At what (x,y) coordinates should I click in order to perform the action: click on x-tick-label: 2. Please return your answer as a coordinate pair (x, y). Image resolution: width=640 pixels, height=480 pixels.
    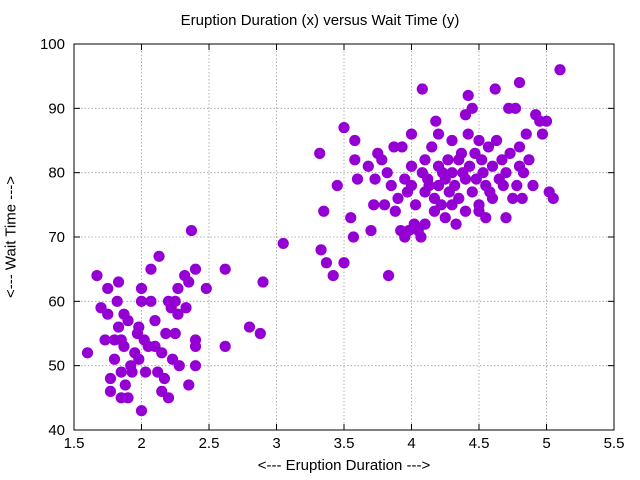
    Looking at the image, I should click on (141, 443).